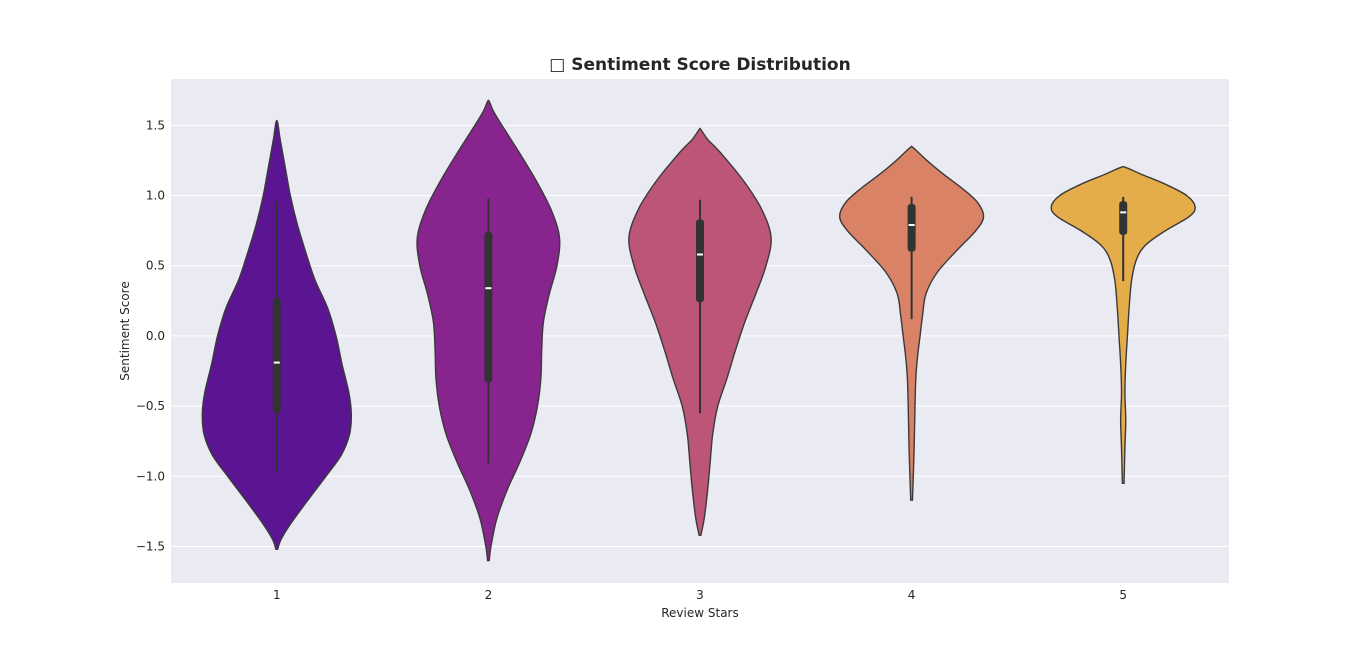 The height and width of the screenshot is (655, 1366). What do you see at coordinates (277, 595) in the screenshot?
I see `x-tick-label: 1` at bounding box center [277, 595].